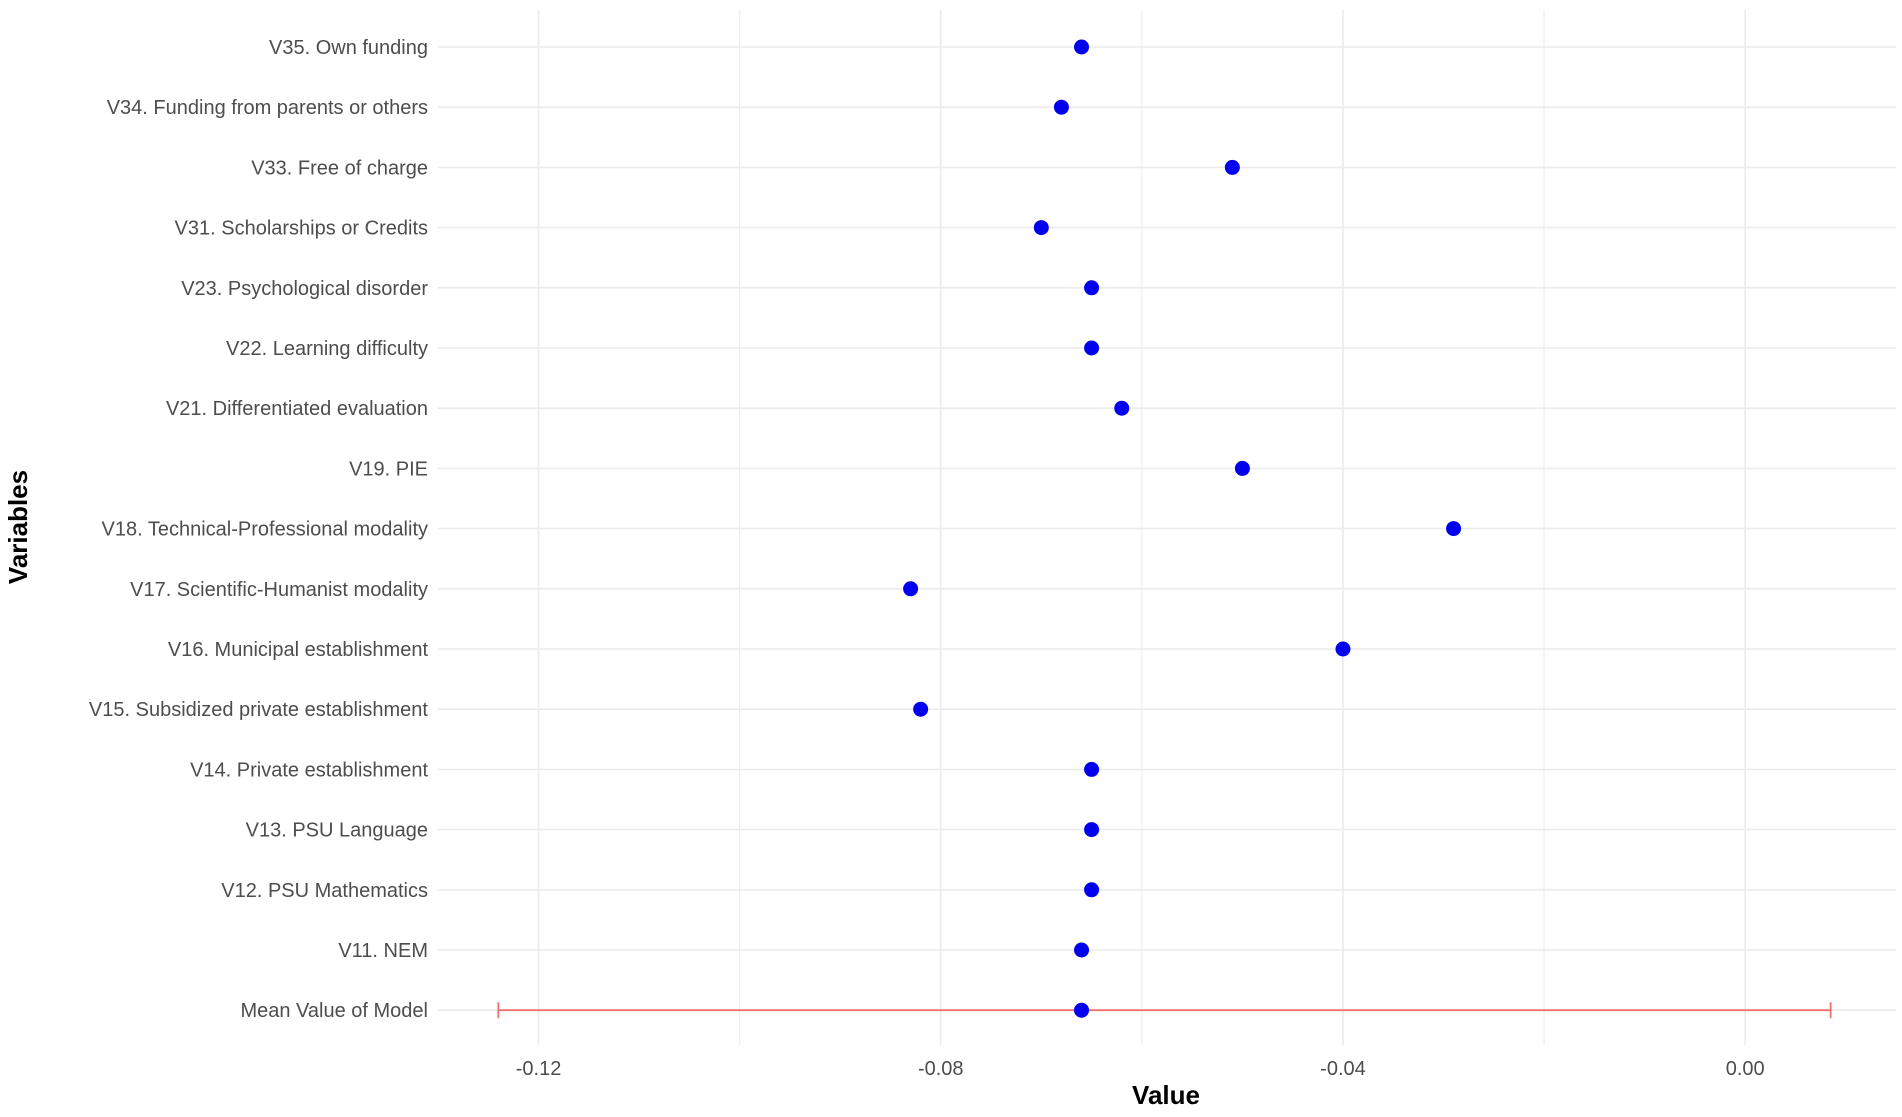  I want to click on y-tick-label: V19. PIE, so click(388, 469).